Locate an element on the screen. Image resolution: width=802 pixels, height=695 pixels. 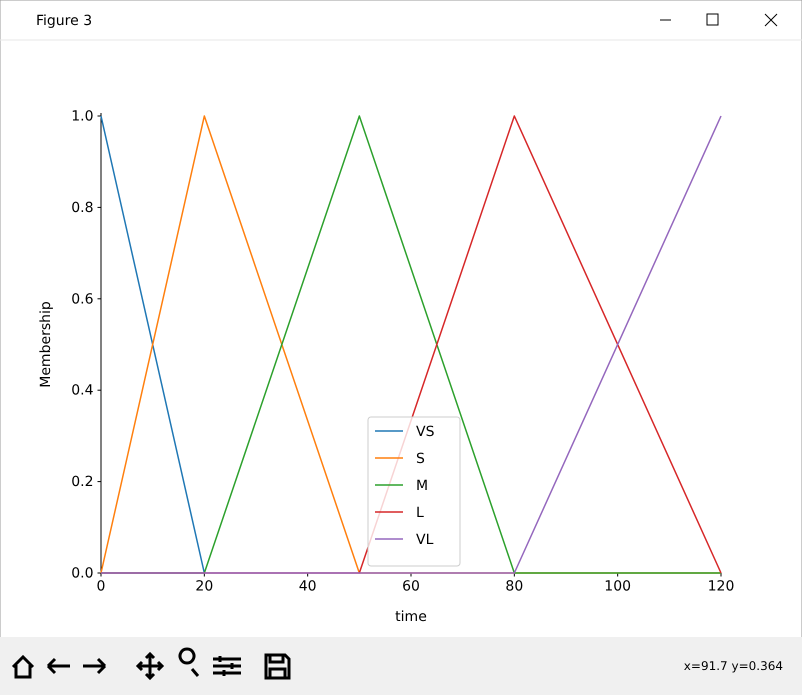
x-tick-label: 20 is located at coordinates (204, 586).